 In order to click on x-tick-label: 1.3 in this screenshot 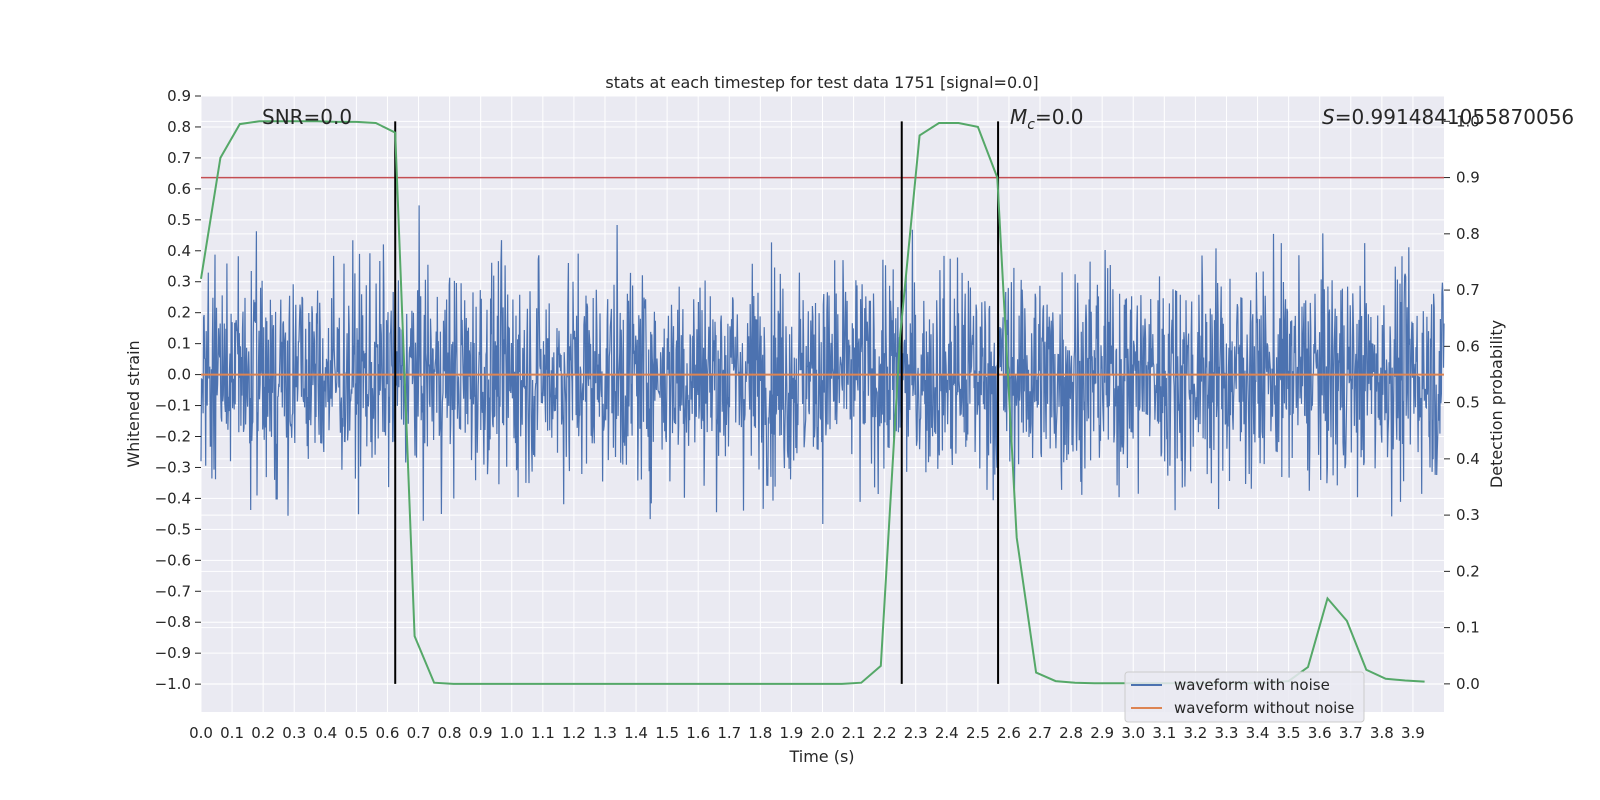, I will do `click(605, 733)`.